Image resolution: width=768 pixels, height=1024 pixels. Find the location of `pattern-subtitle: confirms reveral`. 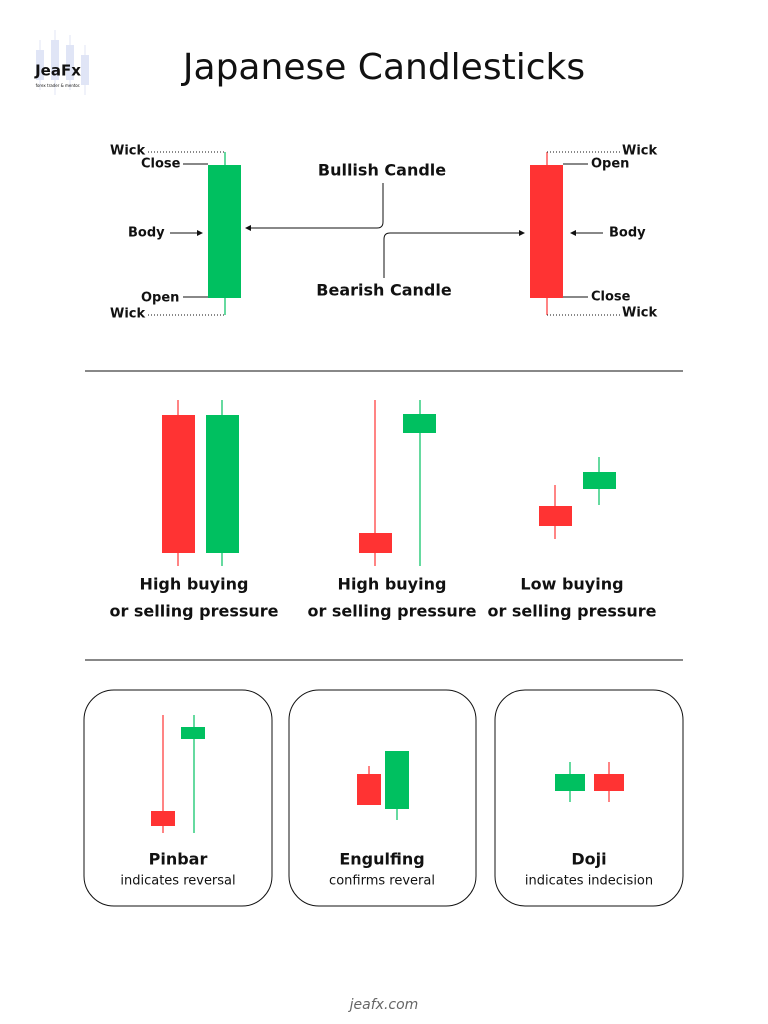

pattern-subtitle: confirms reveral is located at coordinates (382, 881).